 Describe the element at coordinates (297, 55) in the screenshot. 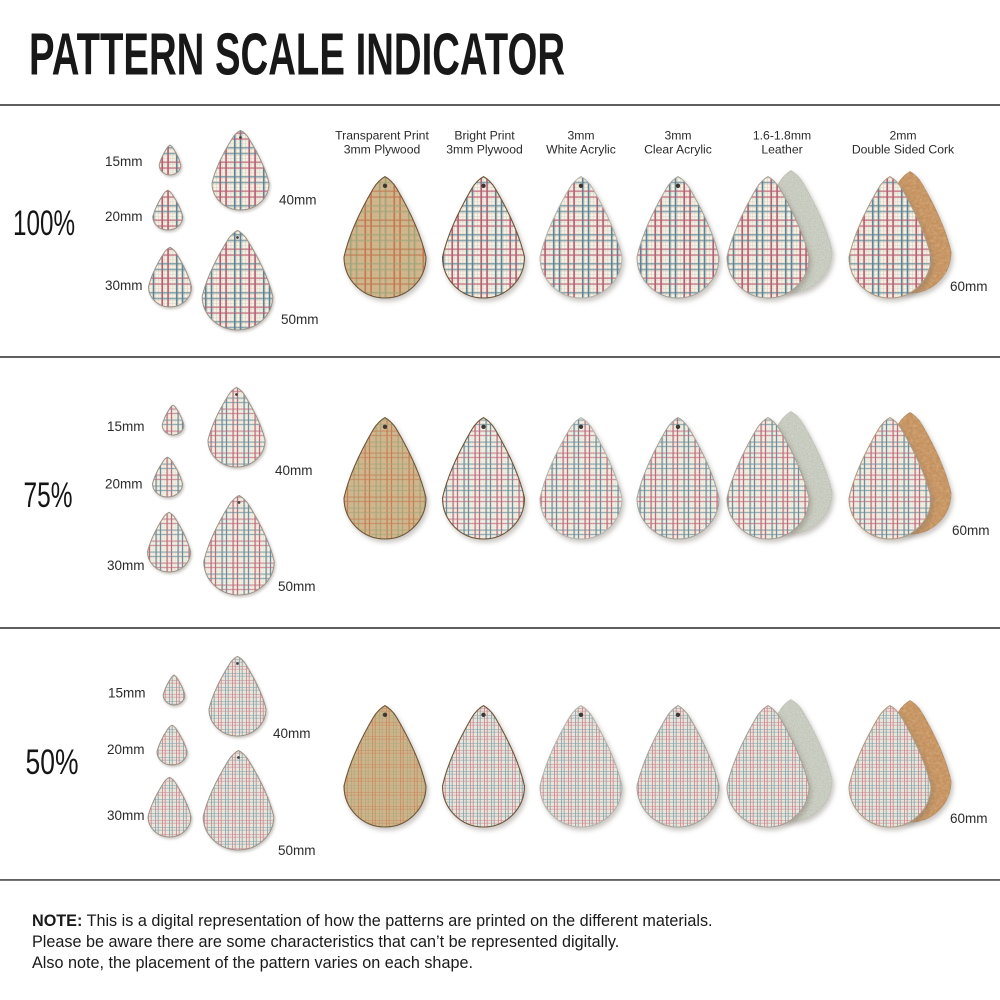

I see `svg-text: PATTERN SCALE INDICATOR` at that location.